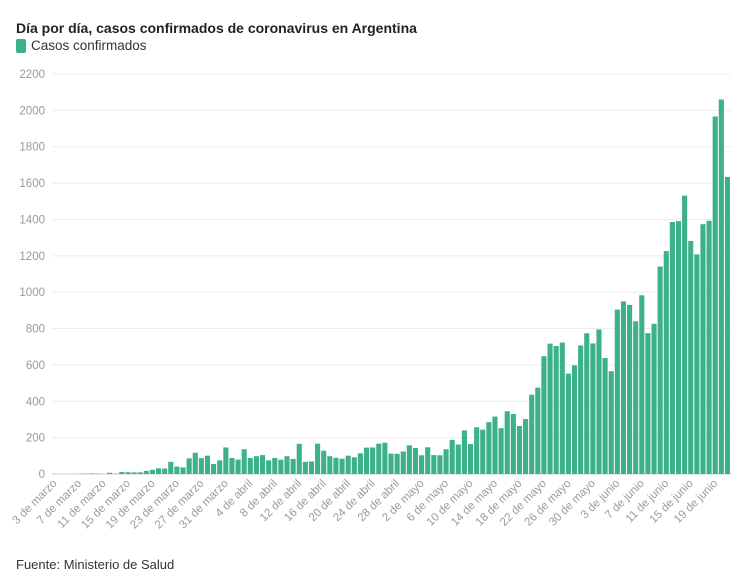 Image resolution: width=741 pixels, height=582 pixels. I want to click on y-tick-label: 2200, so click(32, 75).